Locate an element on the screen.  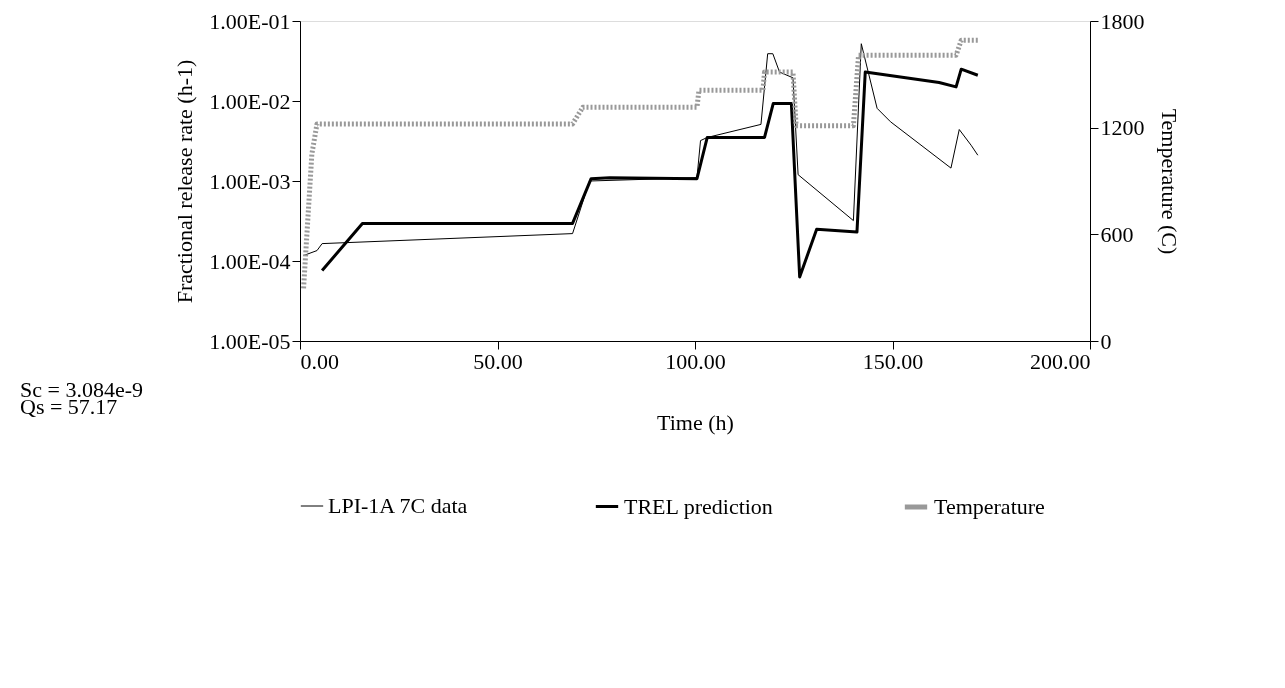
x-tick-label: 0.00 is located at coordinates (319, 361).